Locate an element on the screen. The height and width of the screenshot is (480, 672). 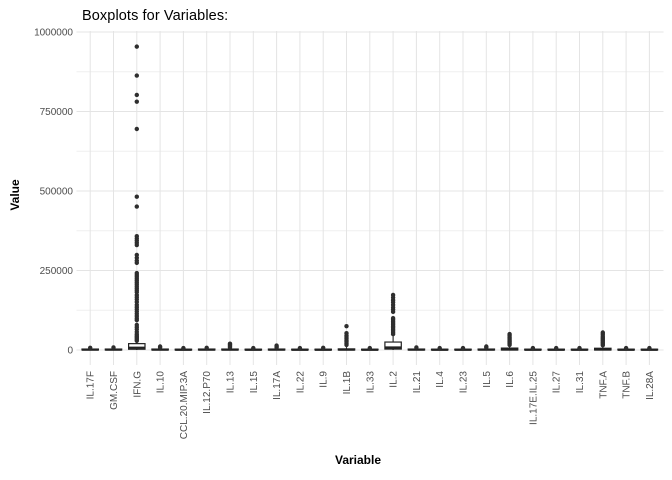
x-tick-label: CCL.20.MIP.3A is located at coordinates (184, 405).